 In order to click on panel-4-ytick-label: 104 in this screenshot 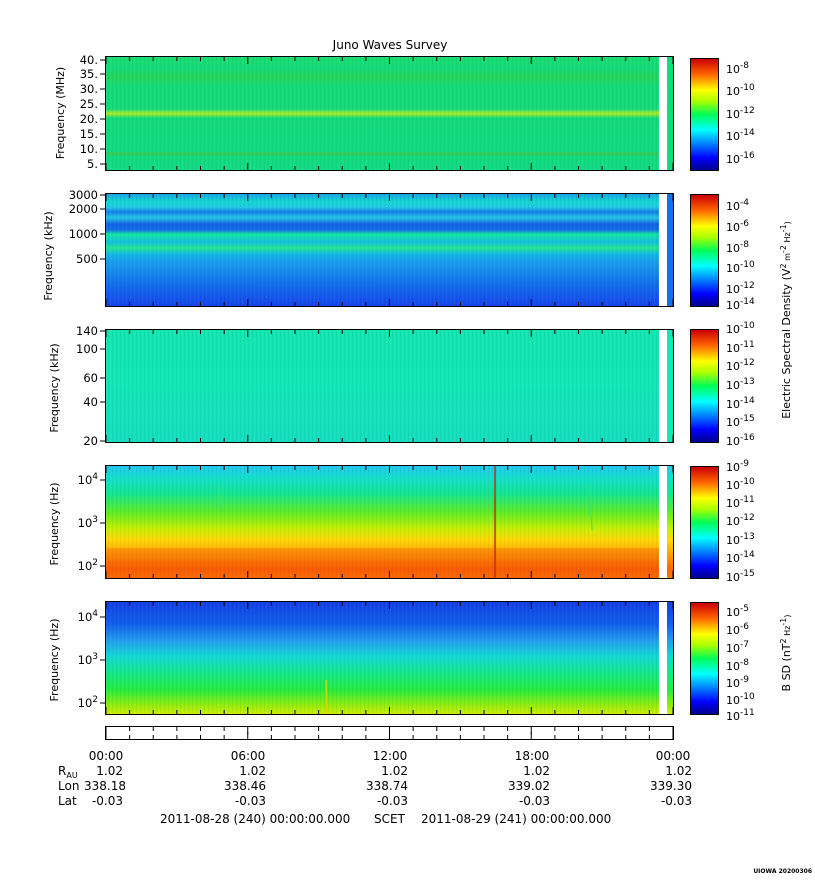, I will do `click(88, 479)`.